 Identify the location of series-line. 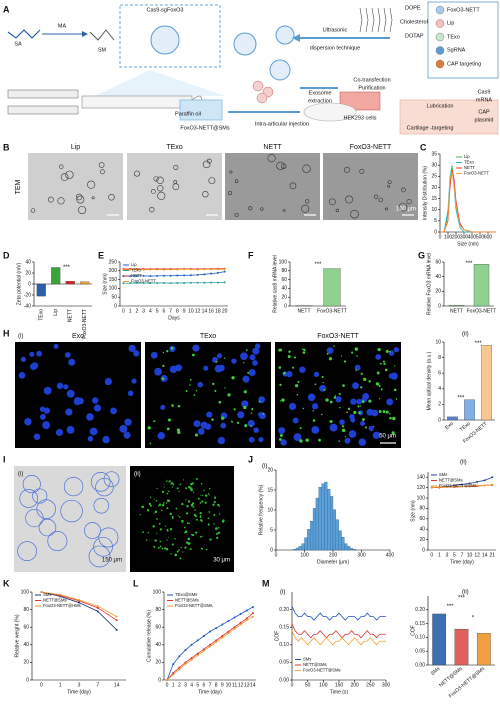
(338, 631).